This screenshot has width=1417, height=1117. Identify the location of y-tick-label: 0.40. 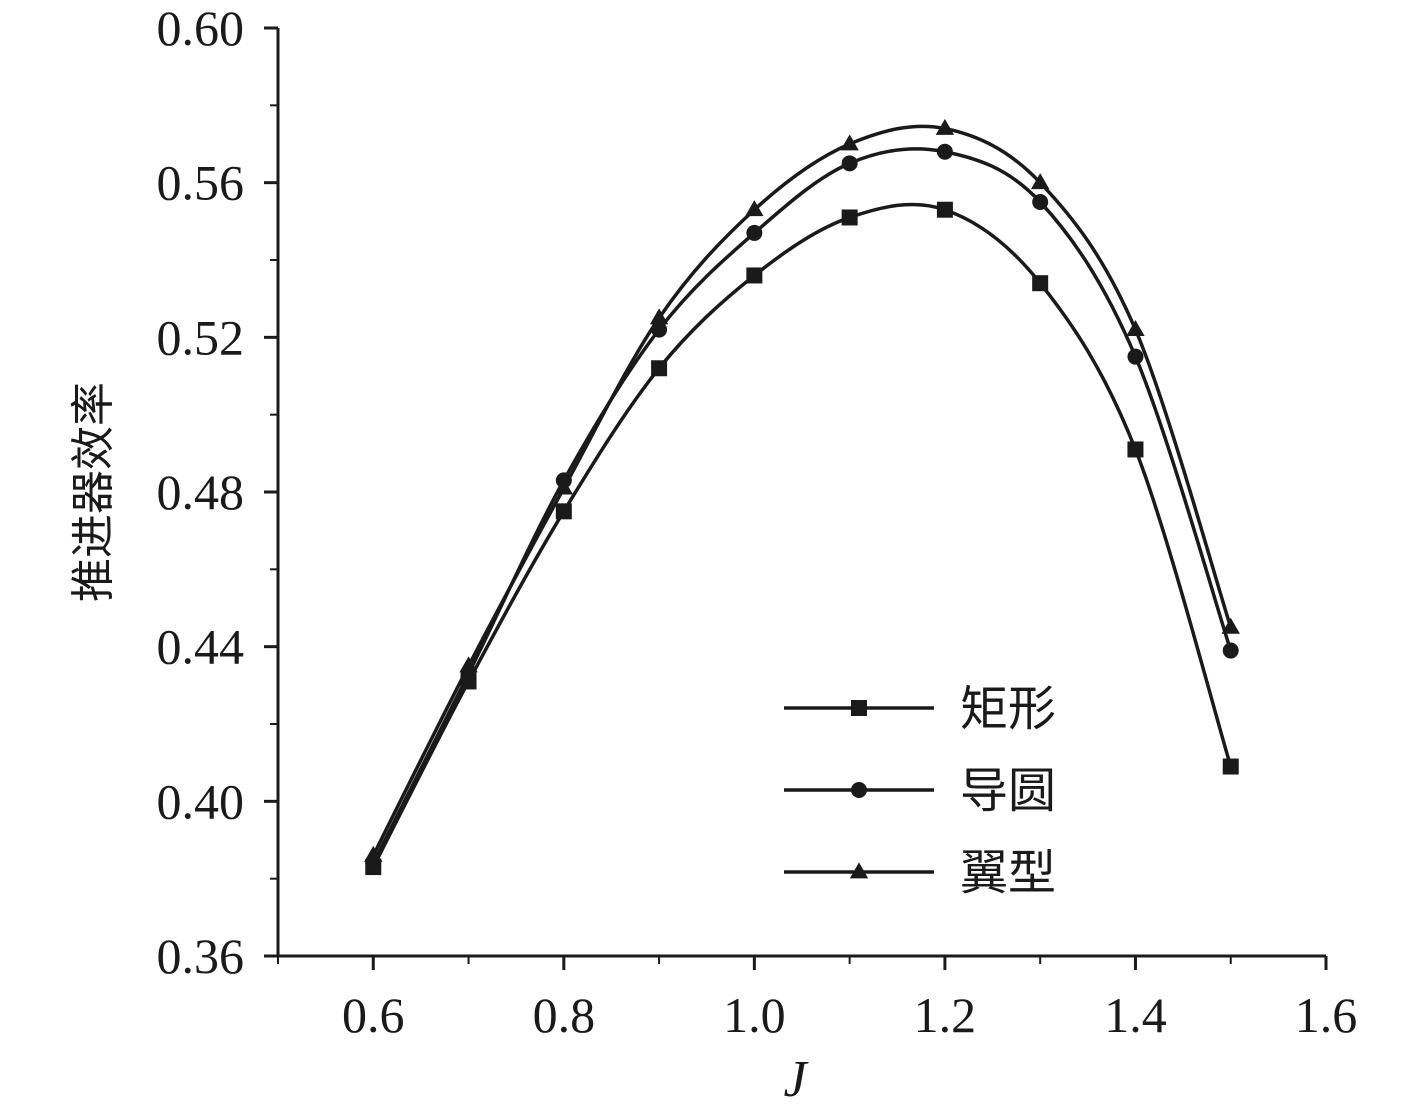
(201, 801).